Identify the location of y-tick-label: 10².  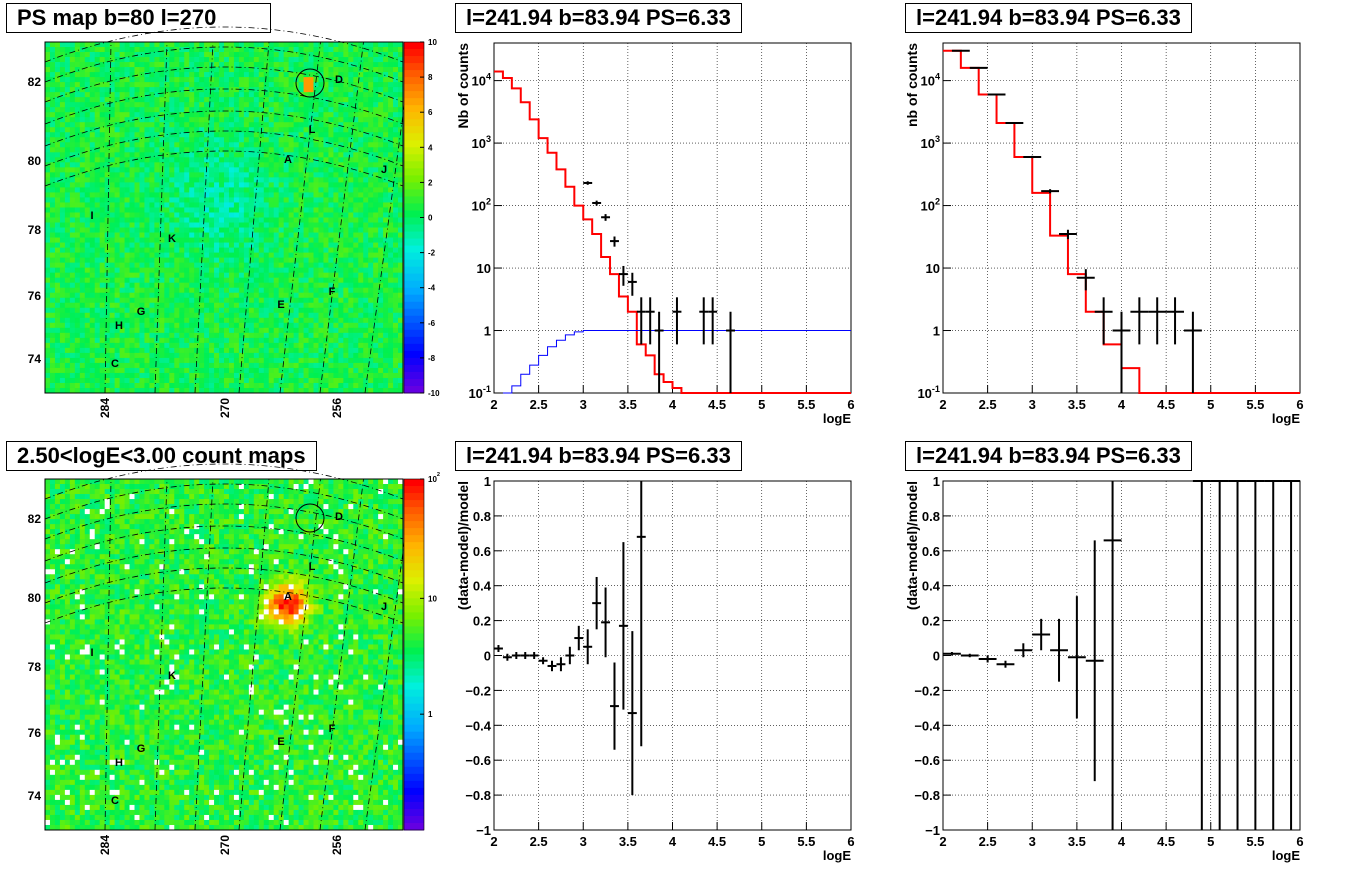
(930, 205).